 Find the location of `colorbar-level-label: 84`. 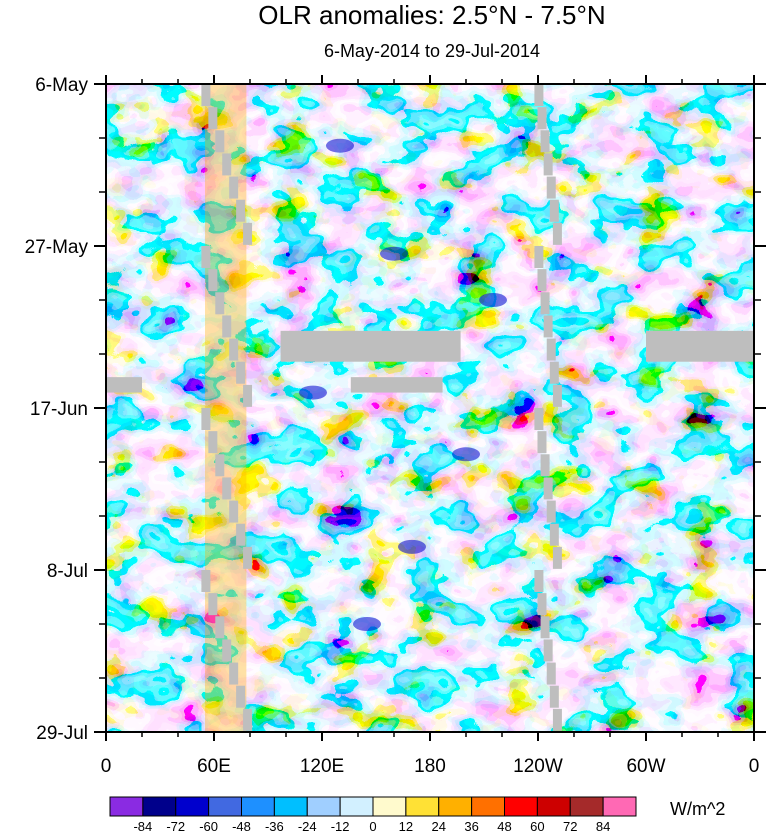

colorbar-level-label: 84 is located at coordinates (603, 826).